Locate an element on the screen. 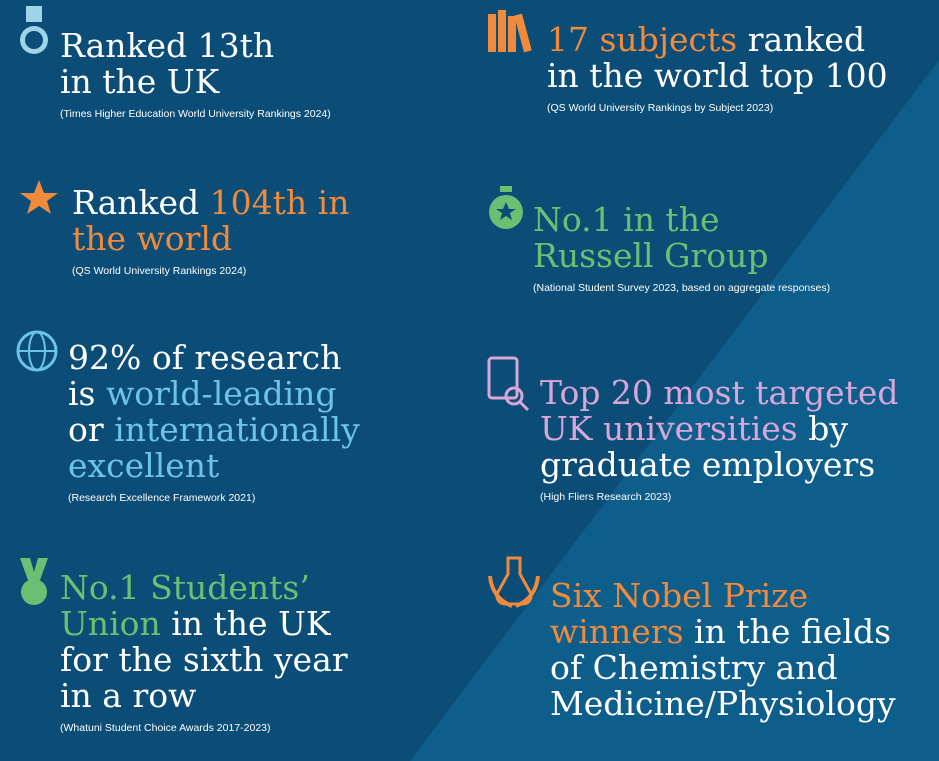  headline-line: of Chemistry and is located at coordinates (723, 668).